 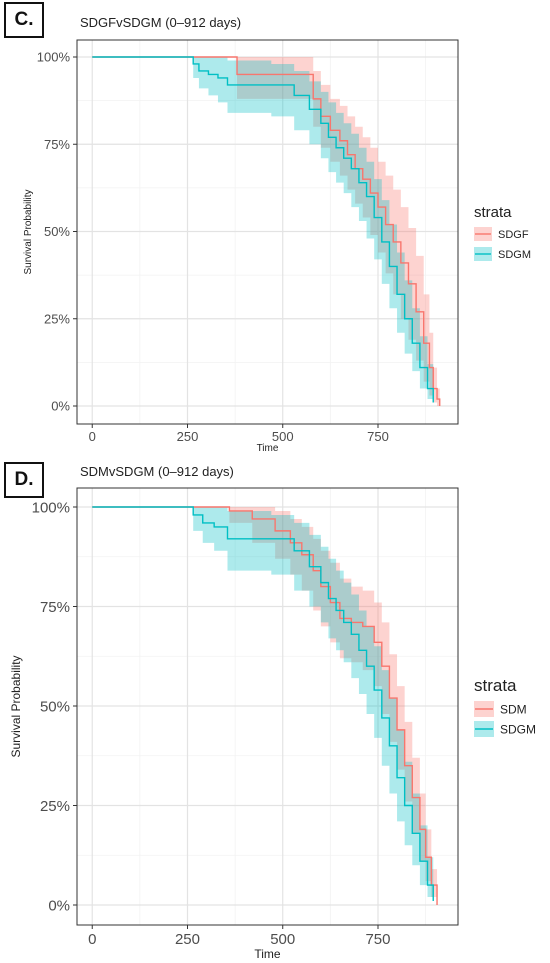 What do you see at coordinates (16, 706) in the screenshot?
I see `chart-d-y-axis-title: Survival Probability` at bounding box center [16, 706].